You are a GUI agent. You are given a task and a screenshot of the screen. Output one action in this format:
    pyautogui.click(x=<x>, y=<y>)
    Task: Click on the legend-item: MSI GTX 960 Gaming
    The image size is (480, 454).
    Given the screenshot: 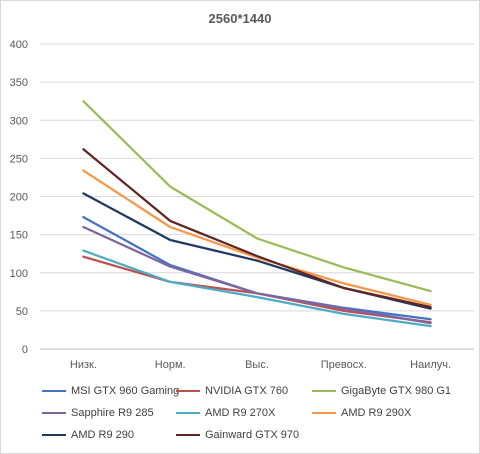 What is the action you would take?
    pyautogui.click(x=110, y=391)
    